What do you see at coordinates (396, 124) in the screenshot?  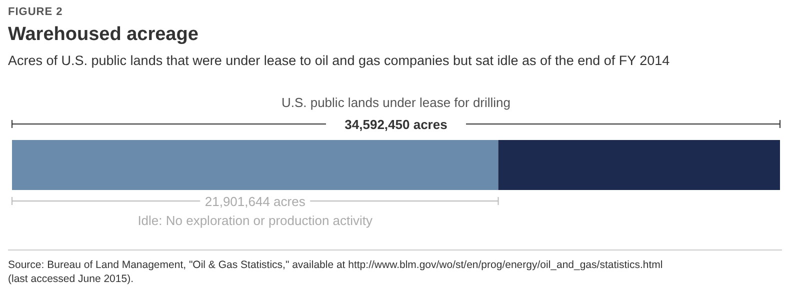 I see `total-label: 34,592,450 acres` at bounding box center [396, 124].